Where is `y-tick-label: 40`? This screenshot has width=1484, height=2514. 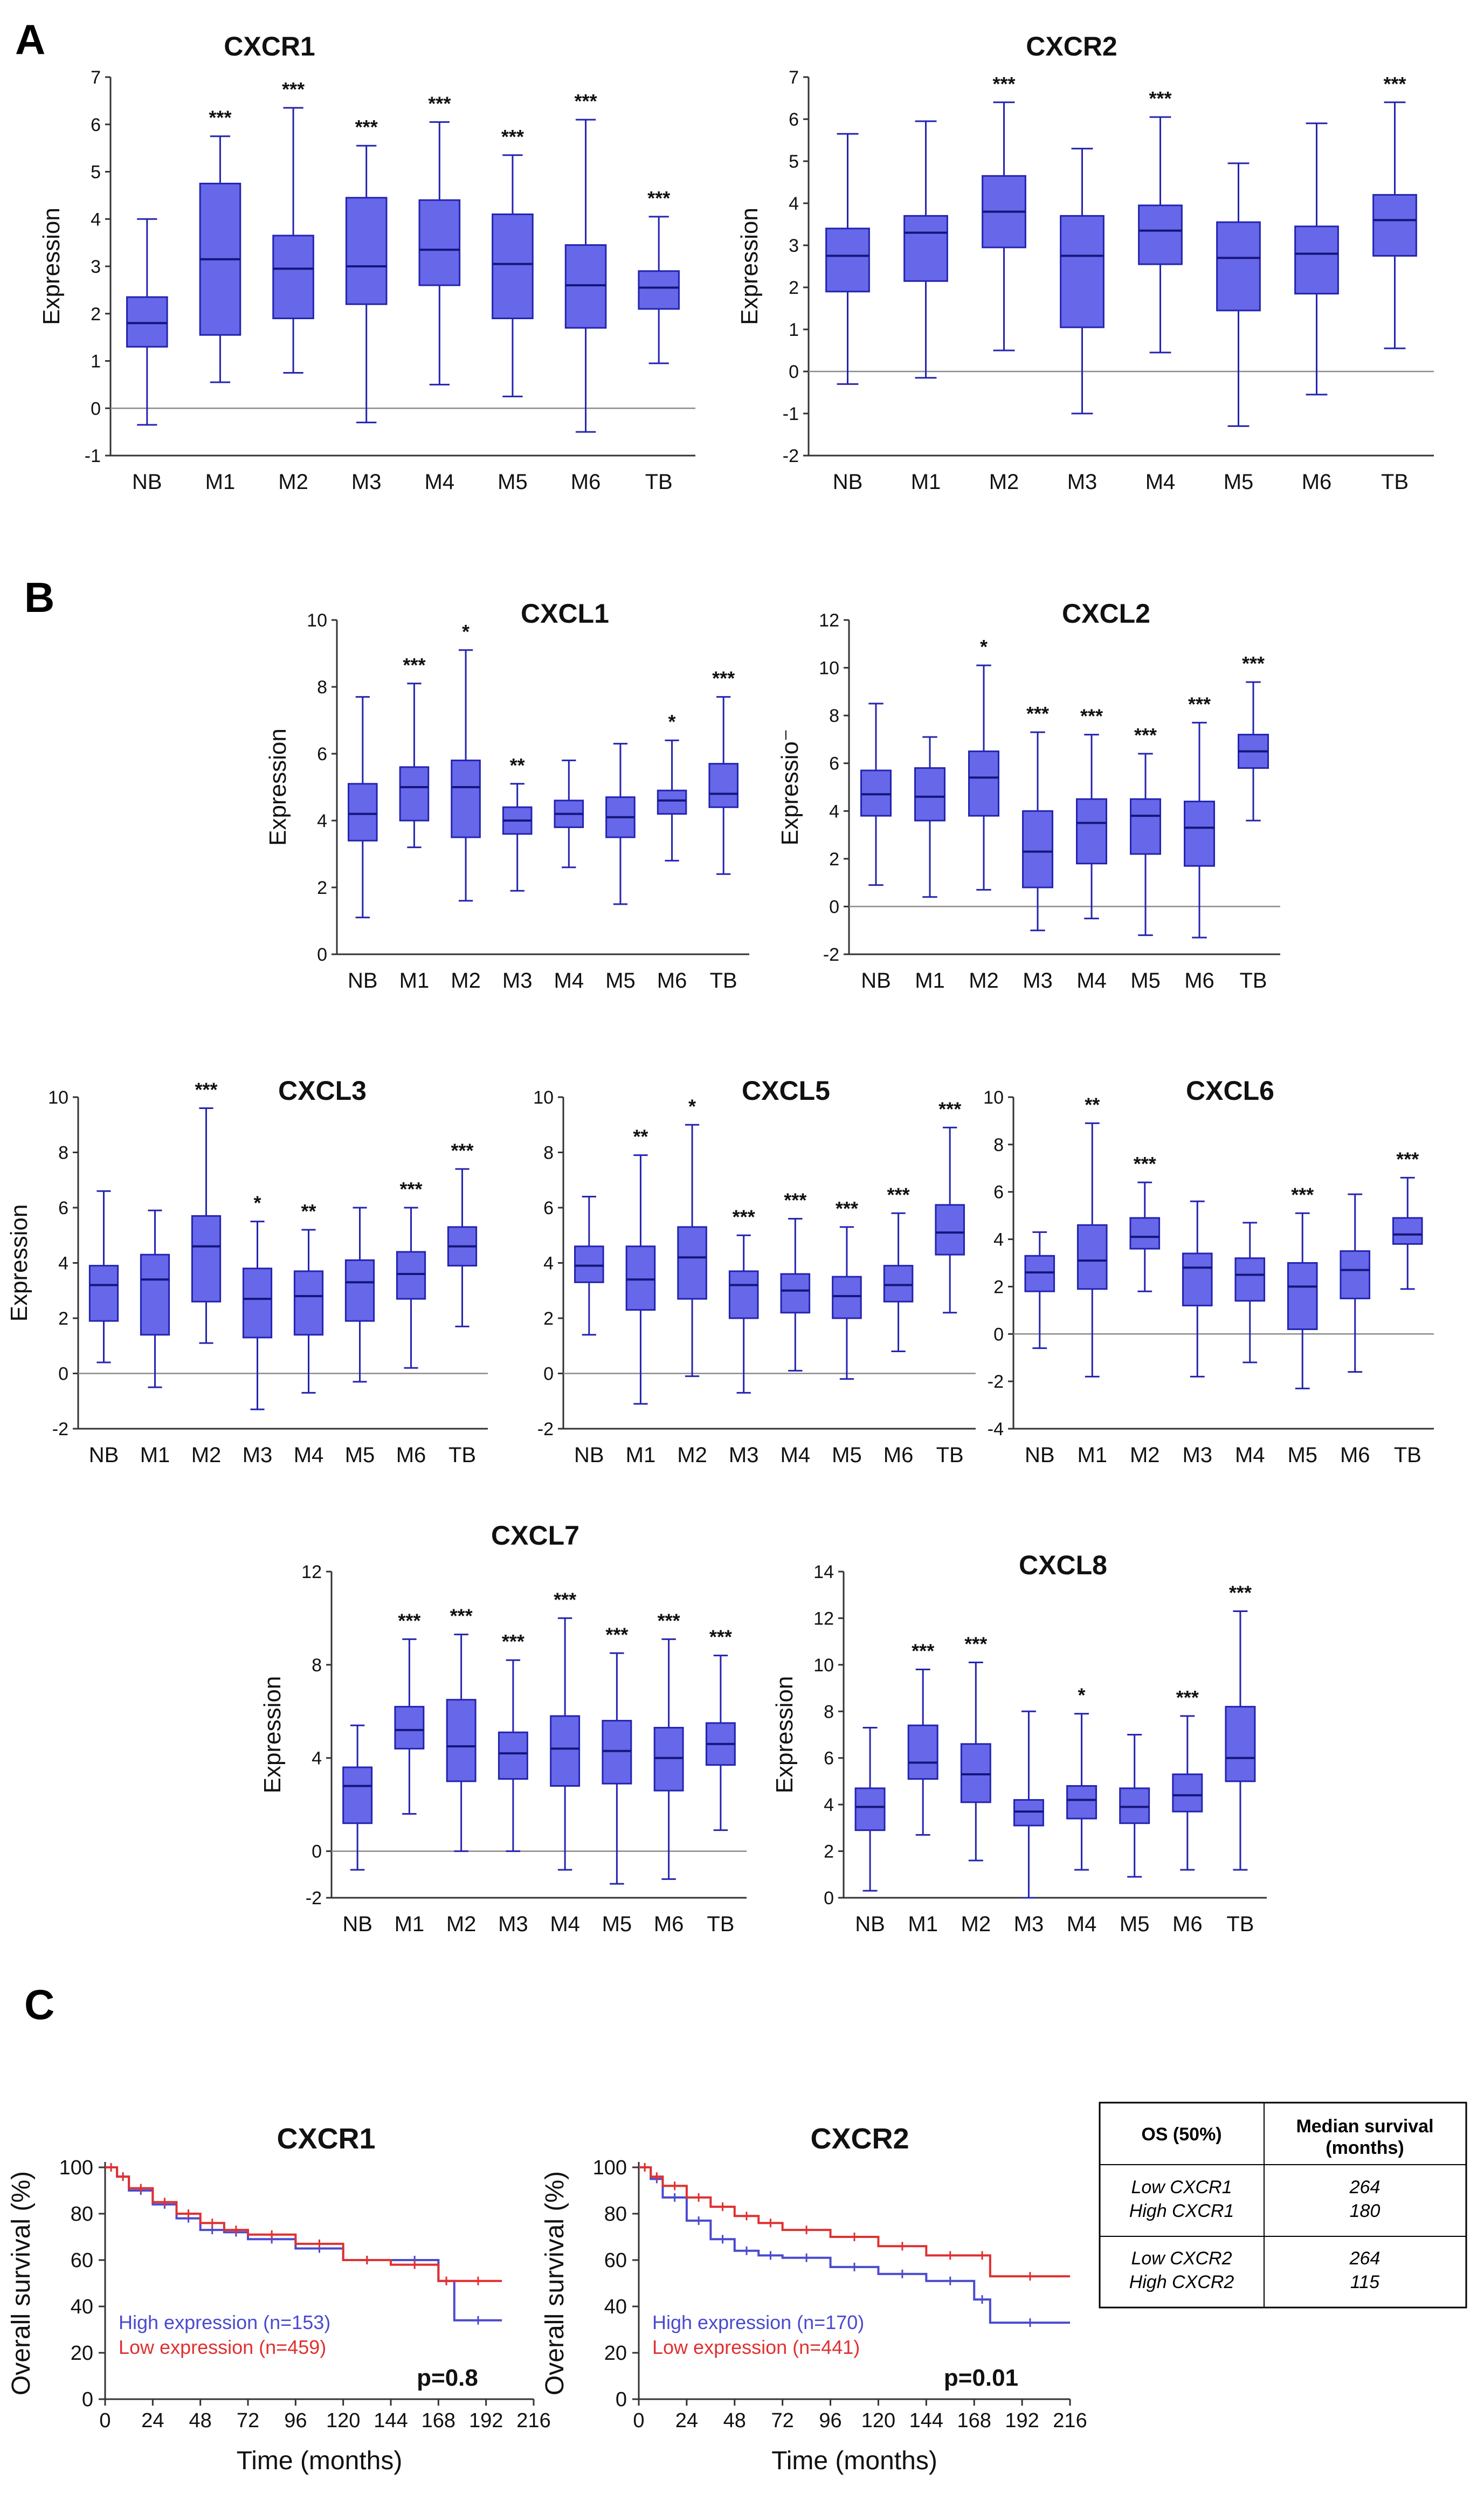
y-tick-label: 40 is located at coordinates (82, 2307).